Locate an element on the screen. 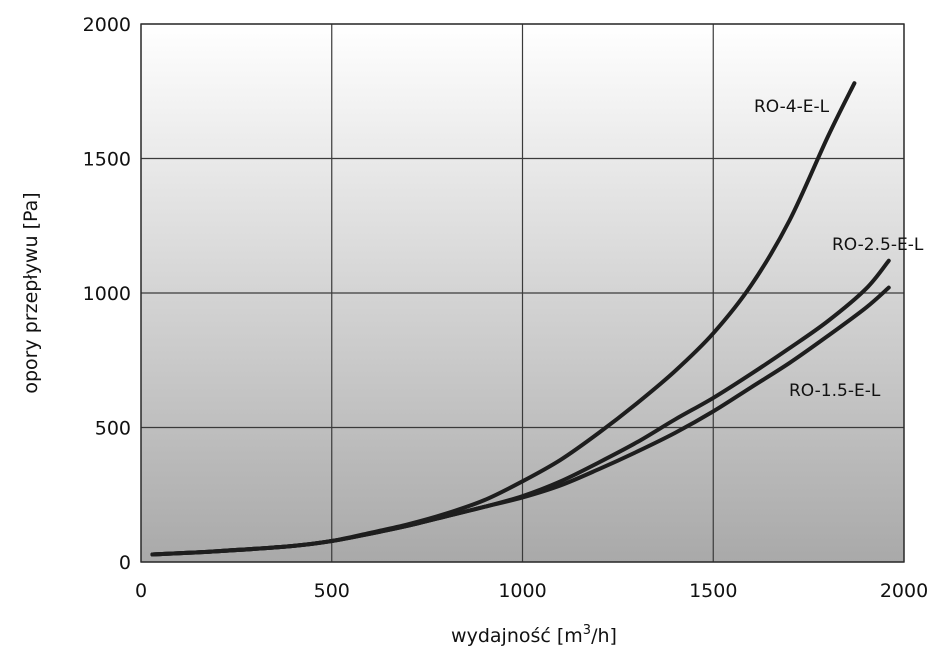 Image resolution: width=945 pixels, height=667 pixels. x-axis-title: wydajność [m3/h] is located at coordinates (534, 635).